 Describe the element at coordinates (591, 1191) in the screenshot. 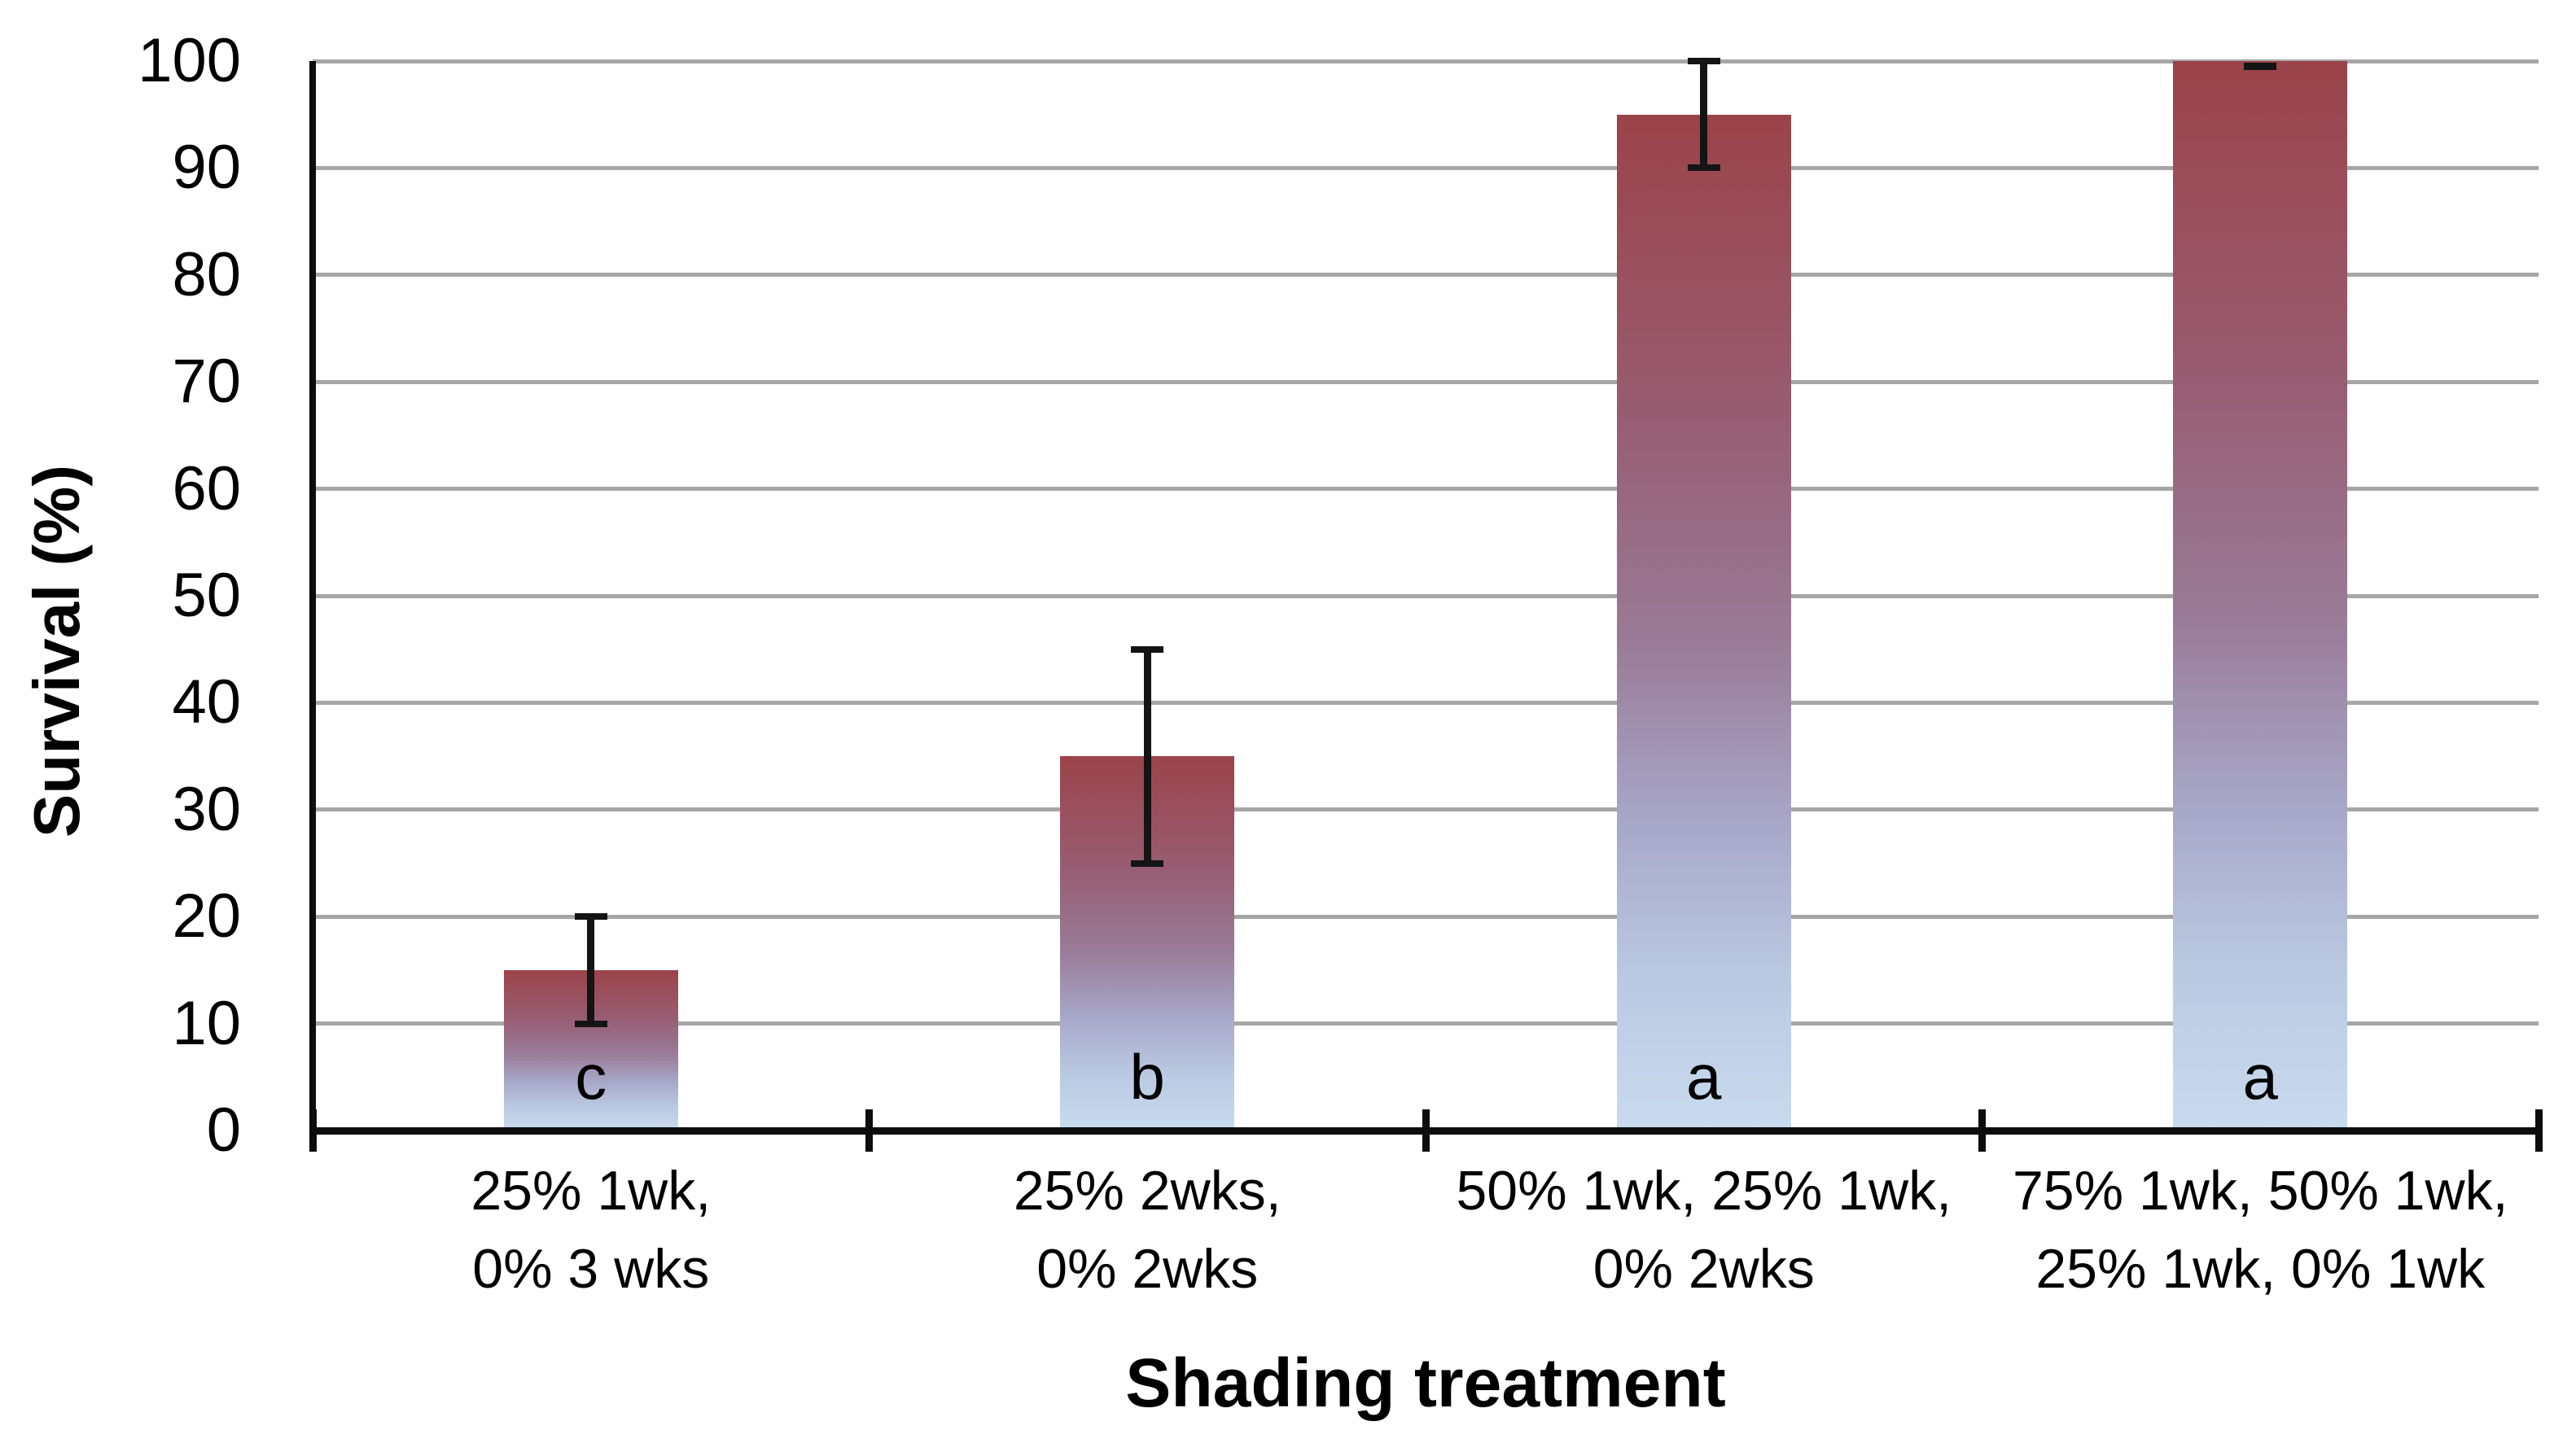

I see `category-label-1-line-1: 25% 1wk,` at that location.